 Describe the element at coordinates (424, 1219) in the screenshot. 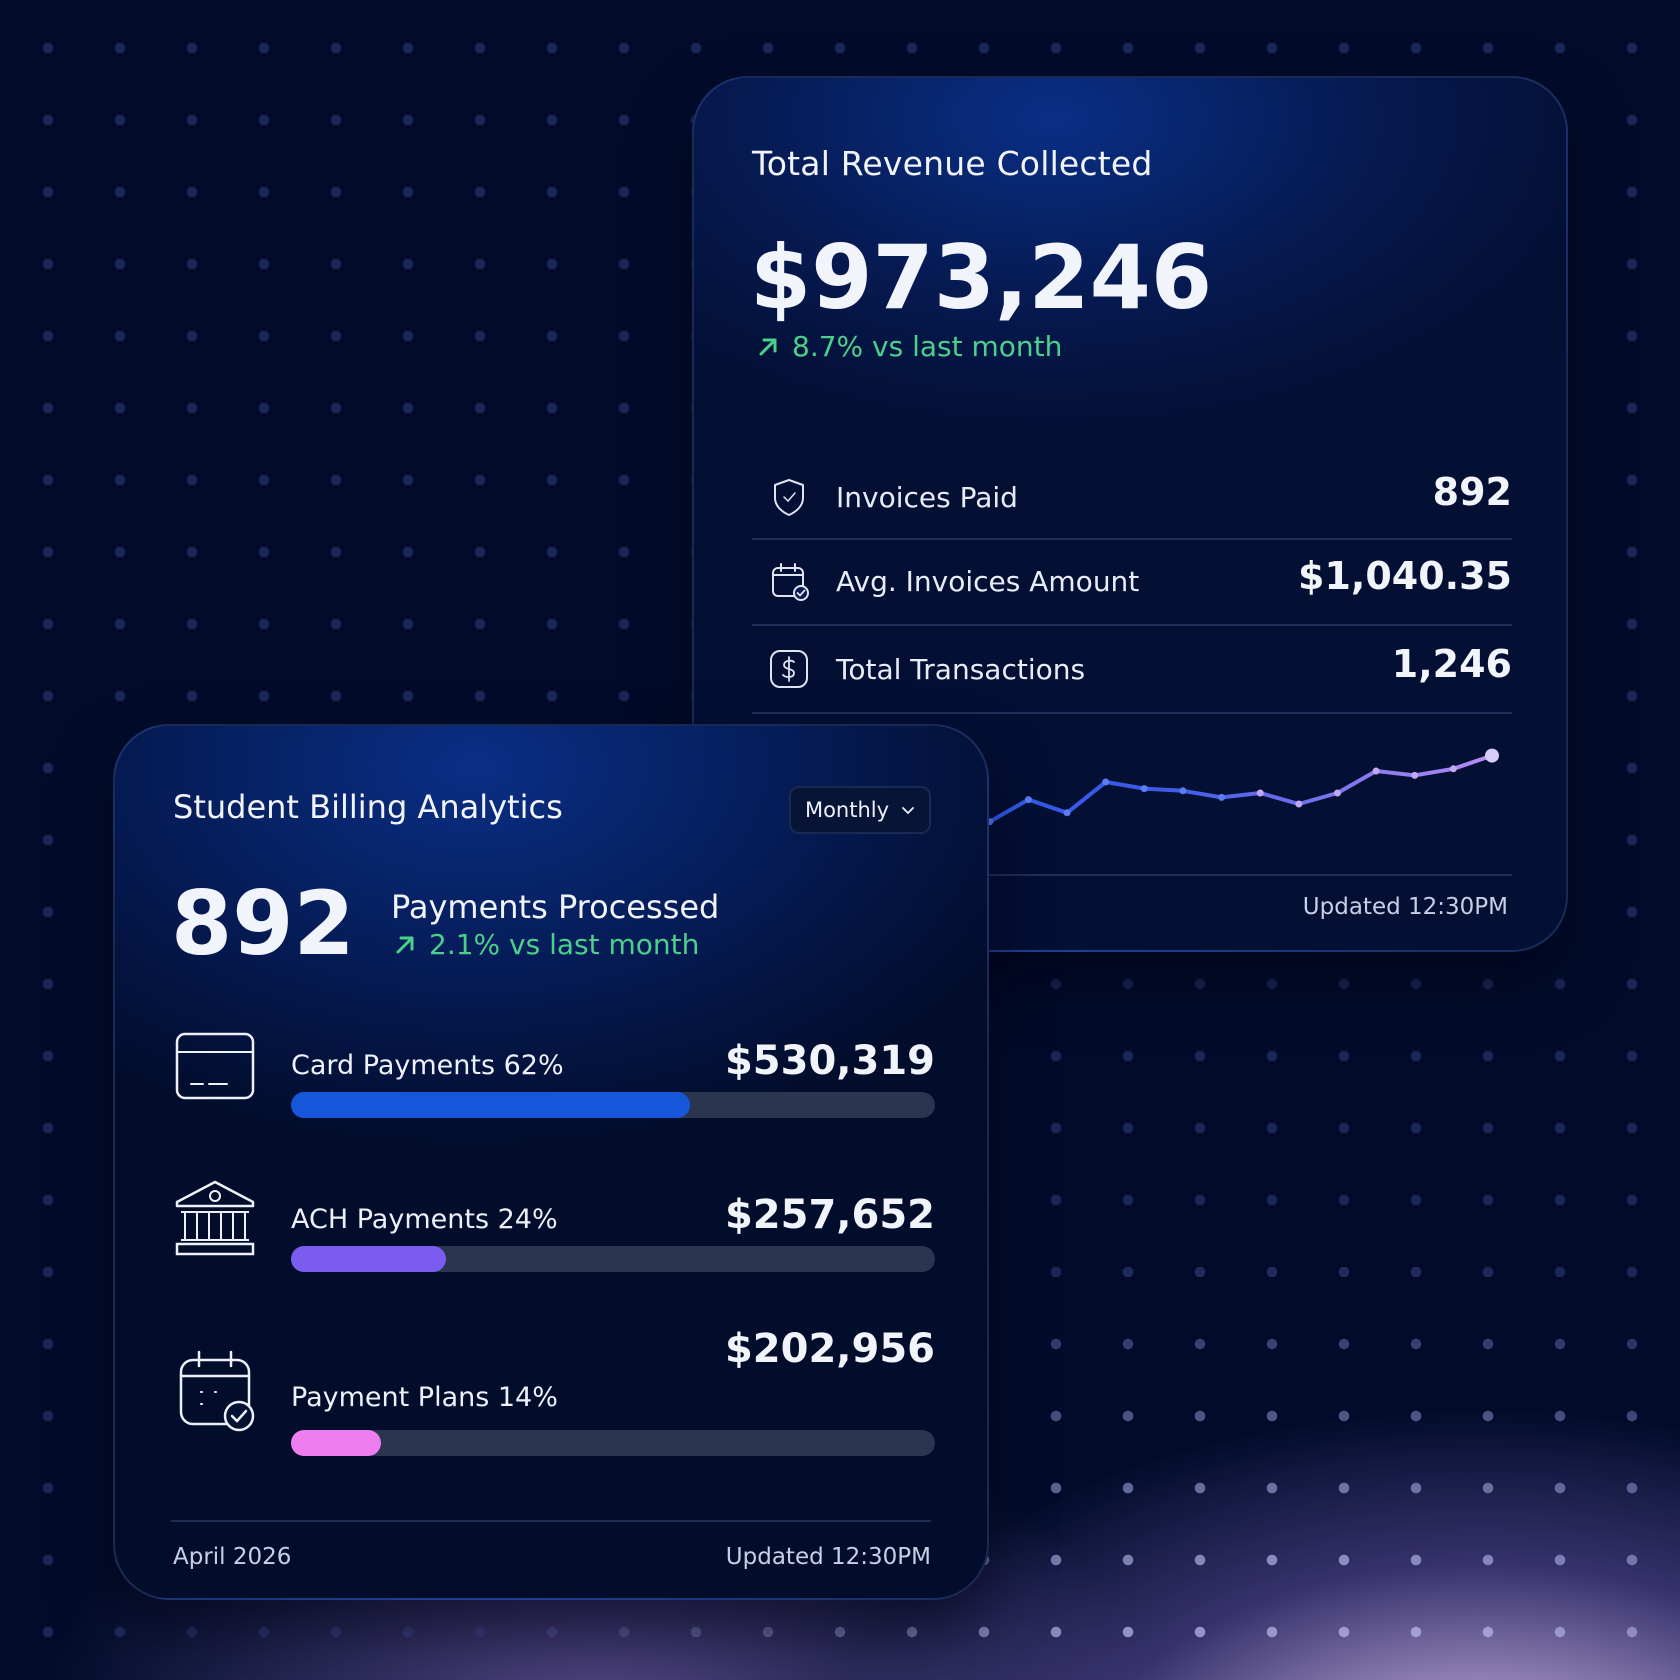

I see `payment-label: ACH Payments 24%` at that location.